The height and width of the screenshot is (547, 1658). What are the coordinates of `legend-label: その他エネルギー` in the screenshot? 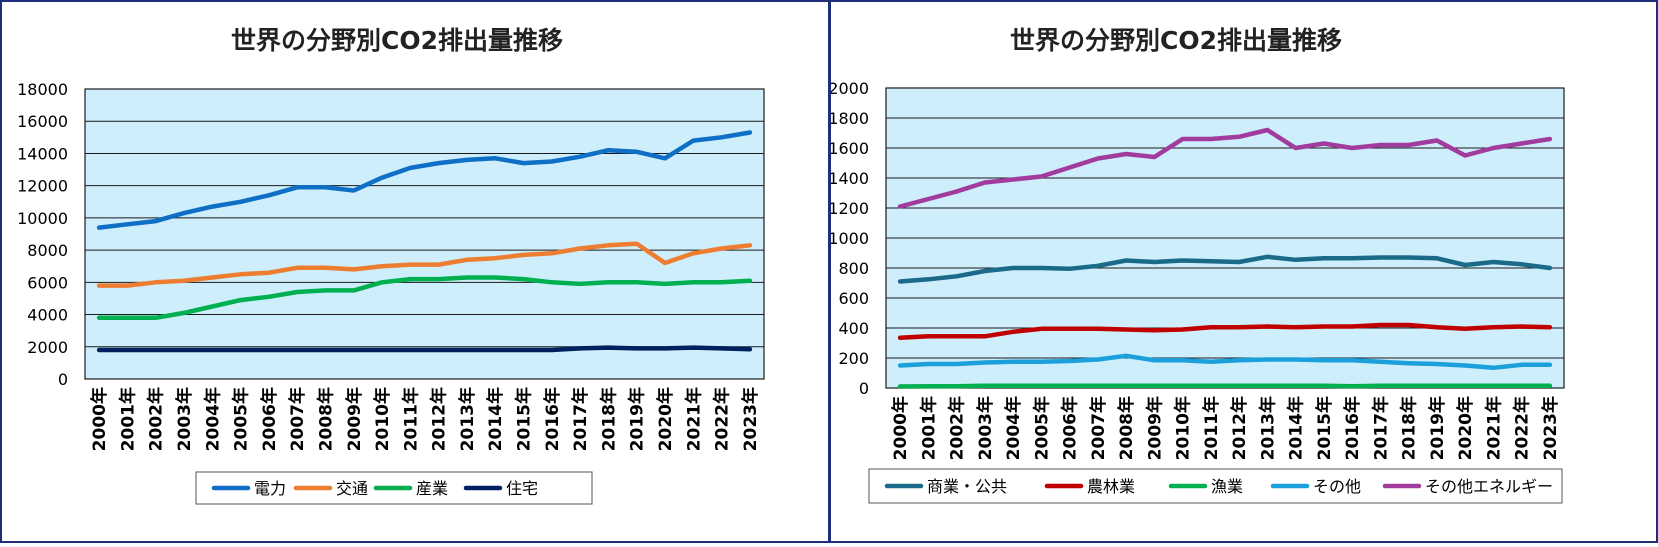 It's located at (1489, 486).